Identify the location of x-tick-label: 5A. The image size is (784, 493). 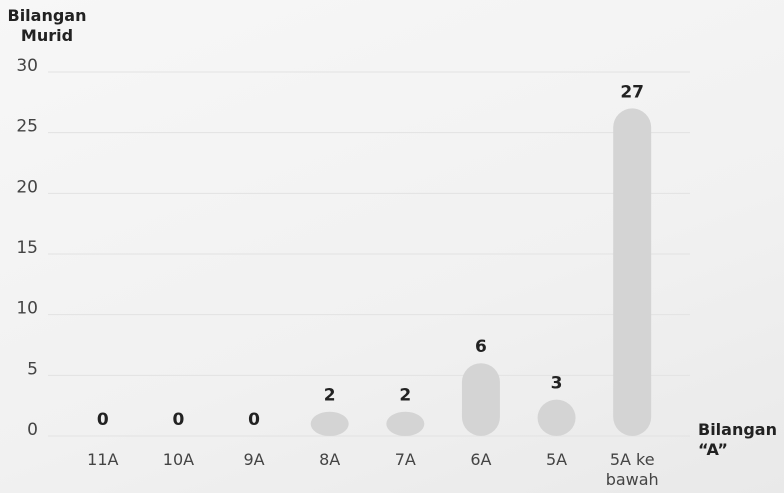
(557, 459).